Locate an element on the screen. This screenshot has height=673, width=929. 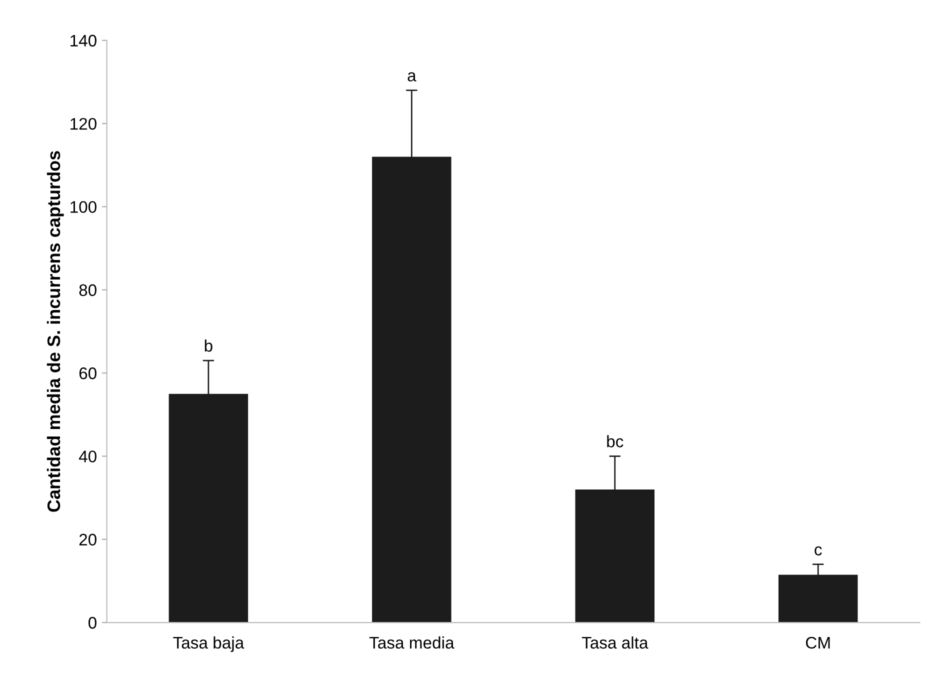
y-tick-label: 140 is located at coordinates (83, 40).